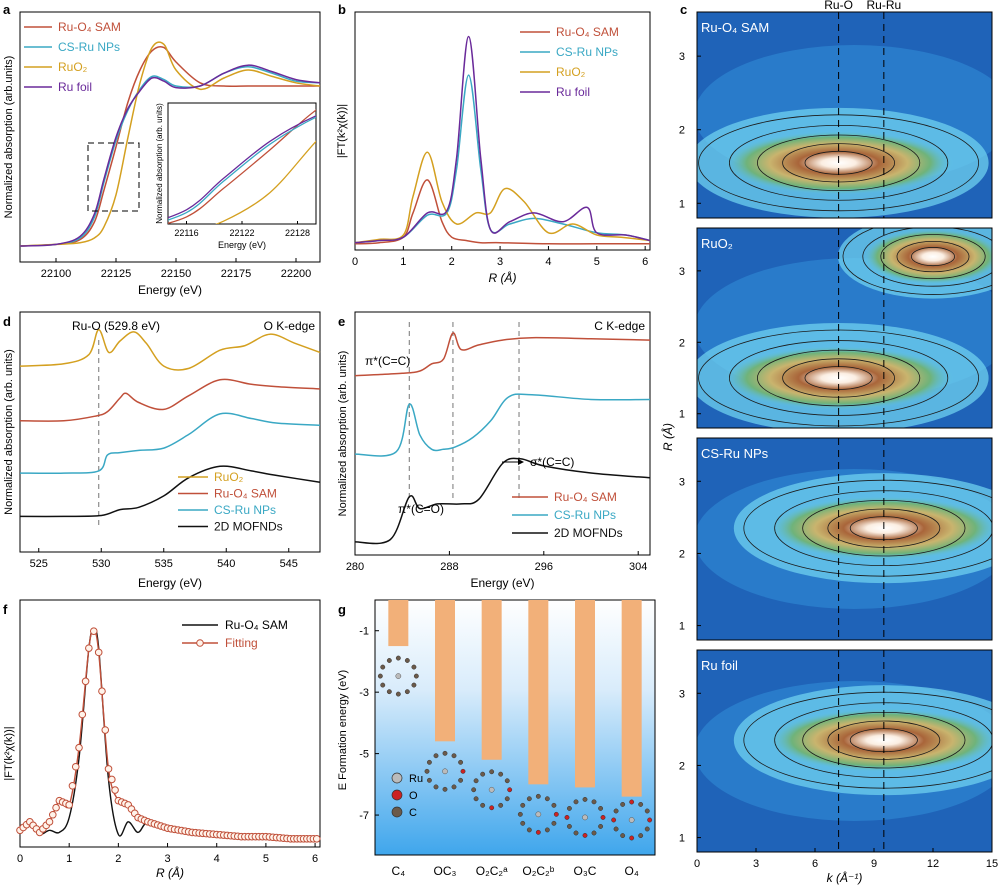 This screenshot has width=1000, height=886. Describe the element at coordinates (421, 509) in the screenshot. I see `panel-e-annotation: π*(C=O)` at that location.